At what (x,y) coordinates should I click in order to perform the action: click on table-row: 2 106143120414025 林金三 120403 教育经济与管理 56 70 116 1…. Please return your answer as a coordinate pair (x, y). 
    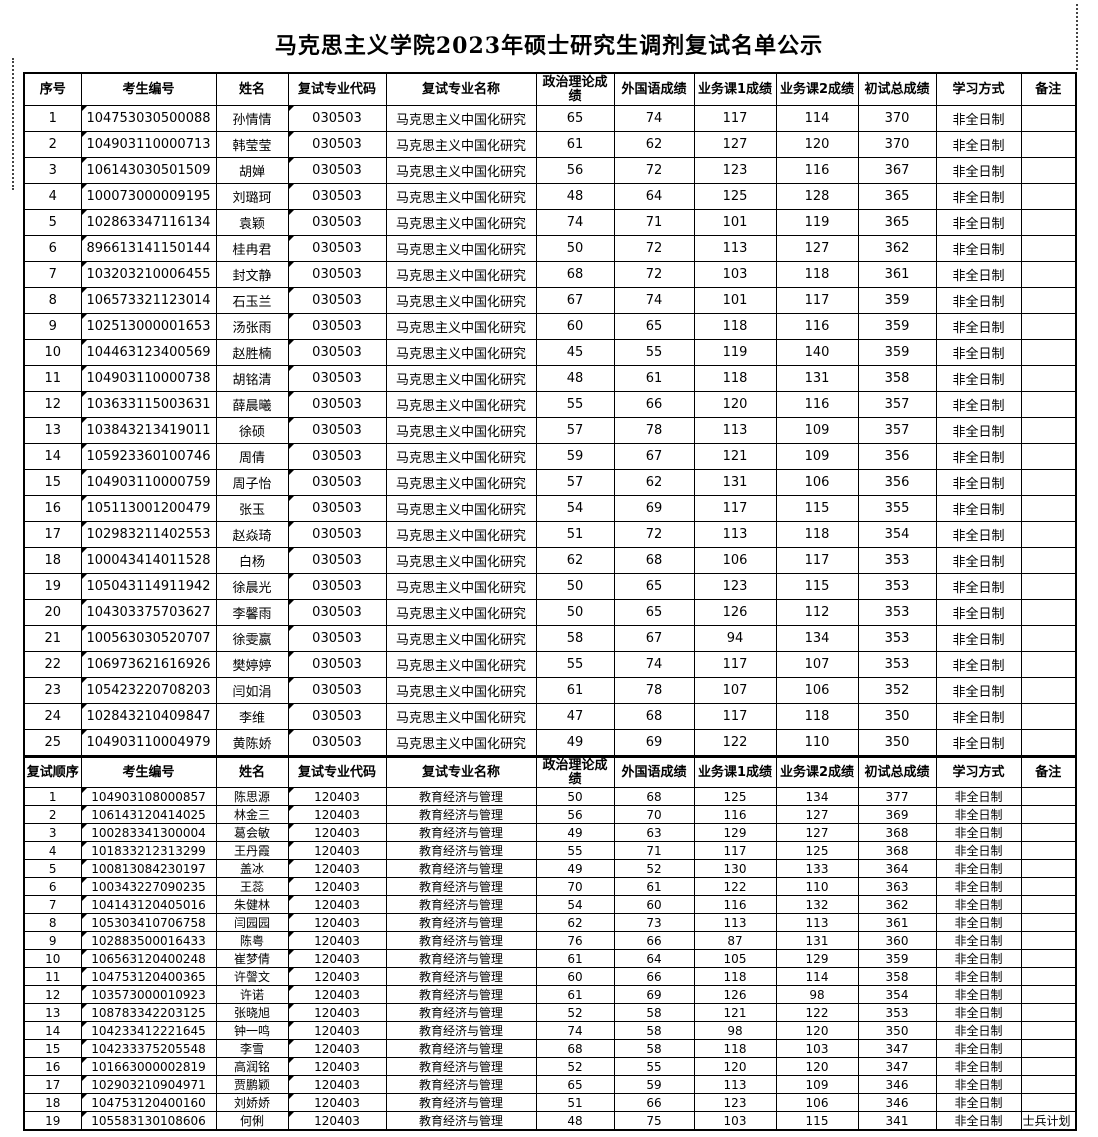
    Looking at the image, I should click on (550, 814).